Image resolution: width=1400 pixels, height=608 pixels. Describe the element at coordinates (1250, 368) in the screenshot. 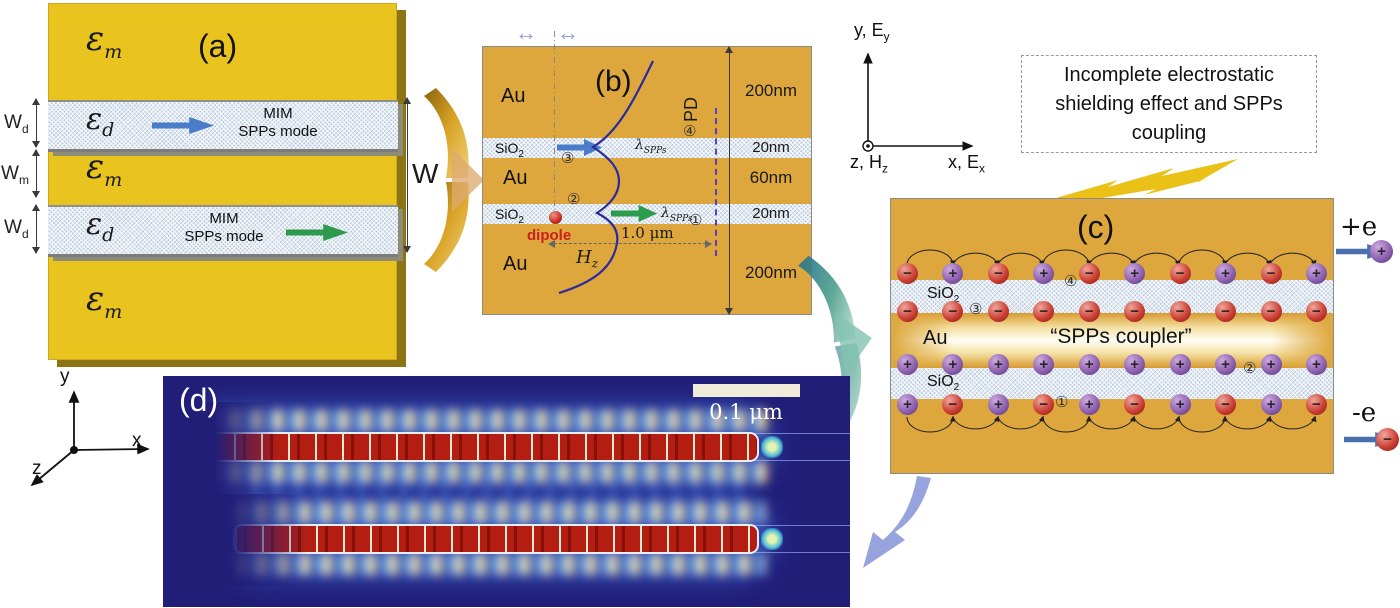

I see `circled-2: ②` at that location.